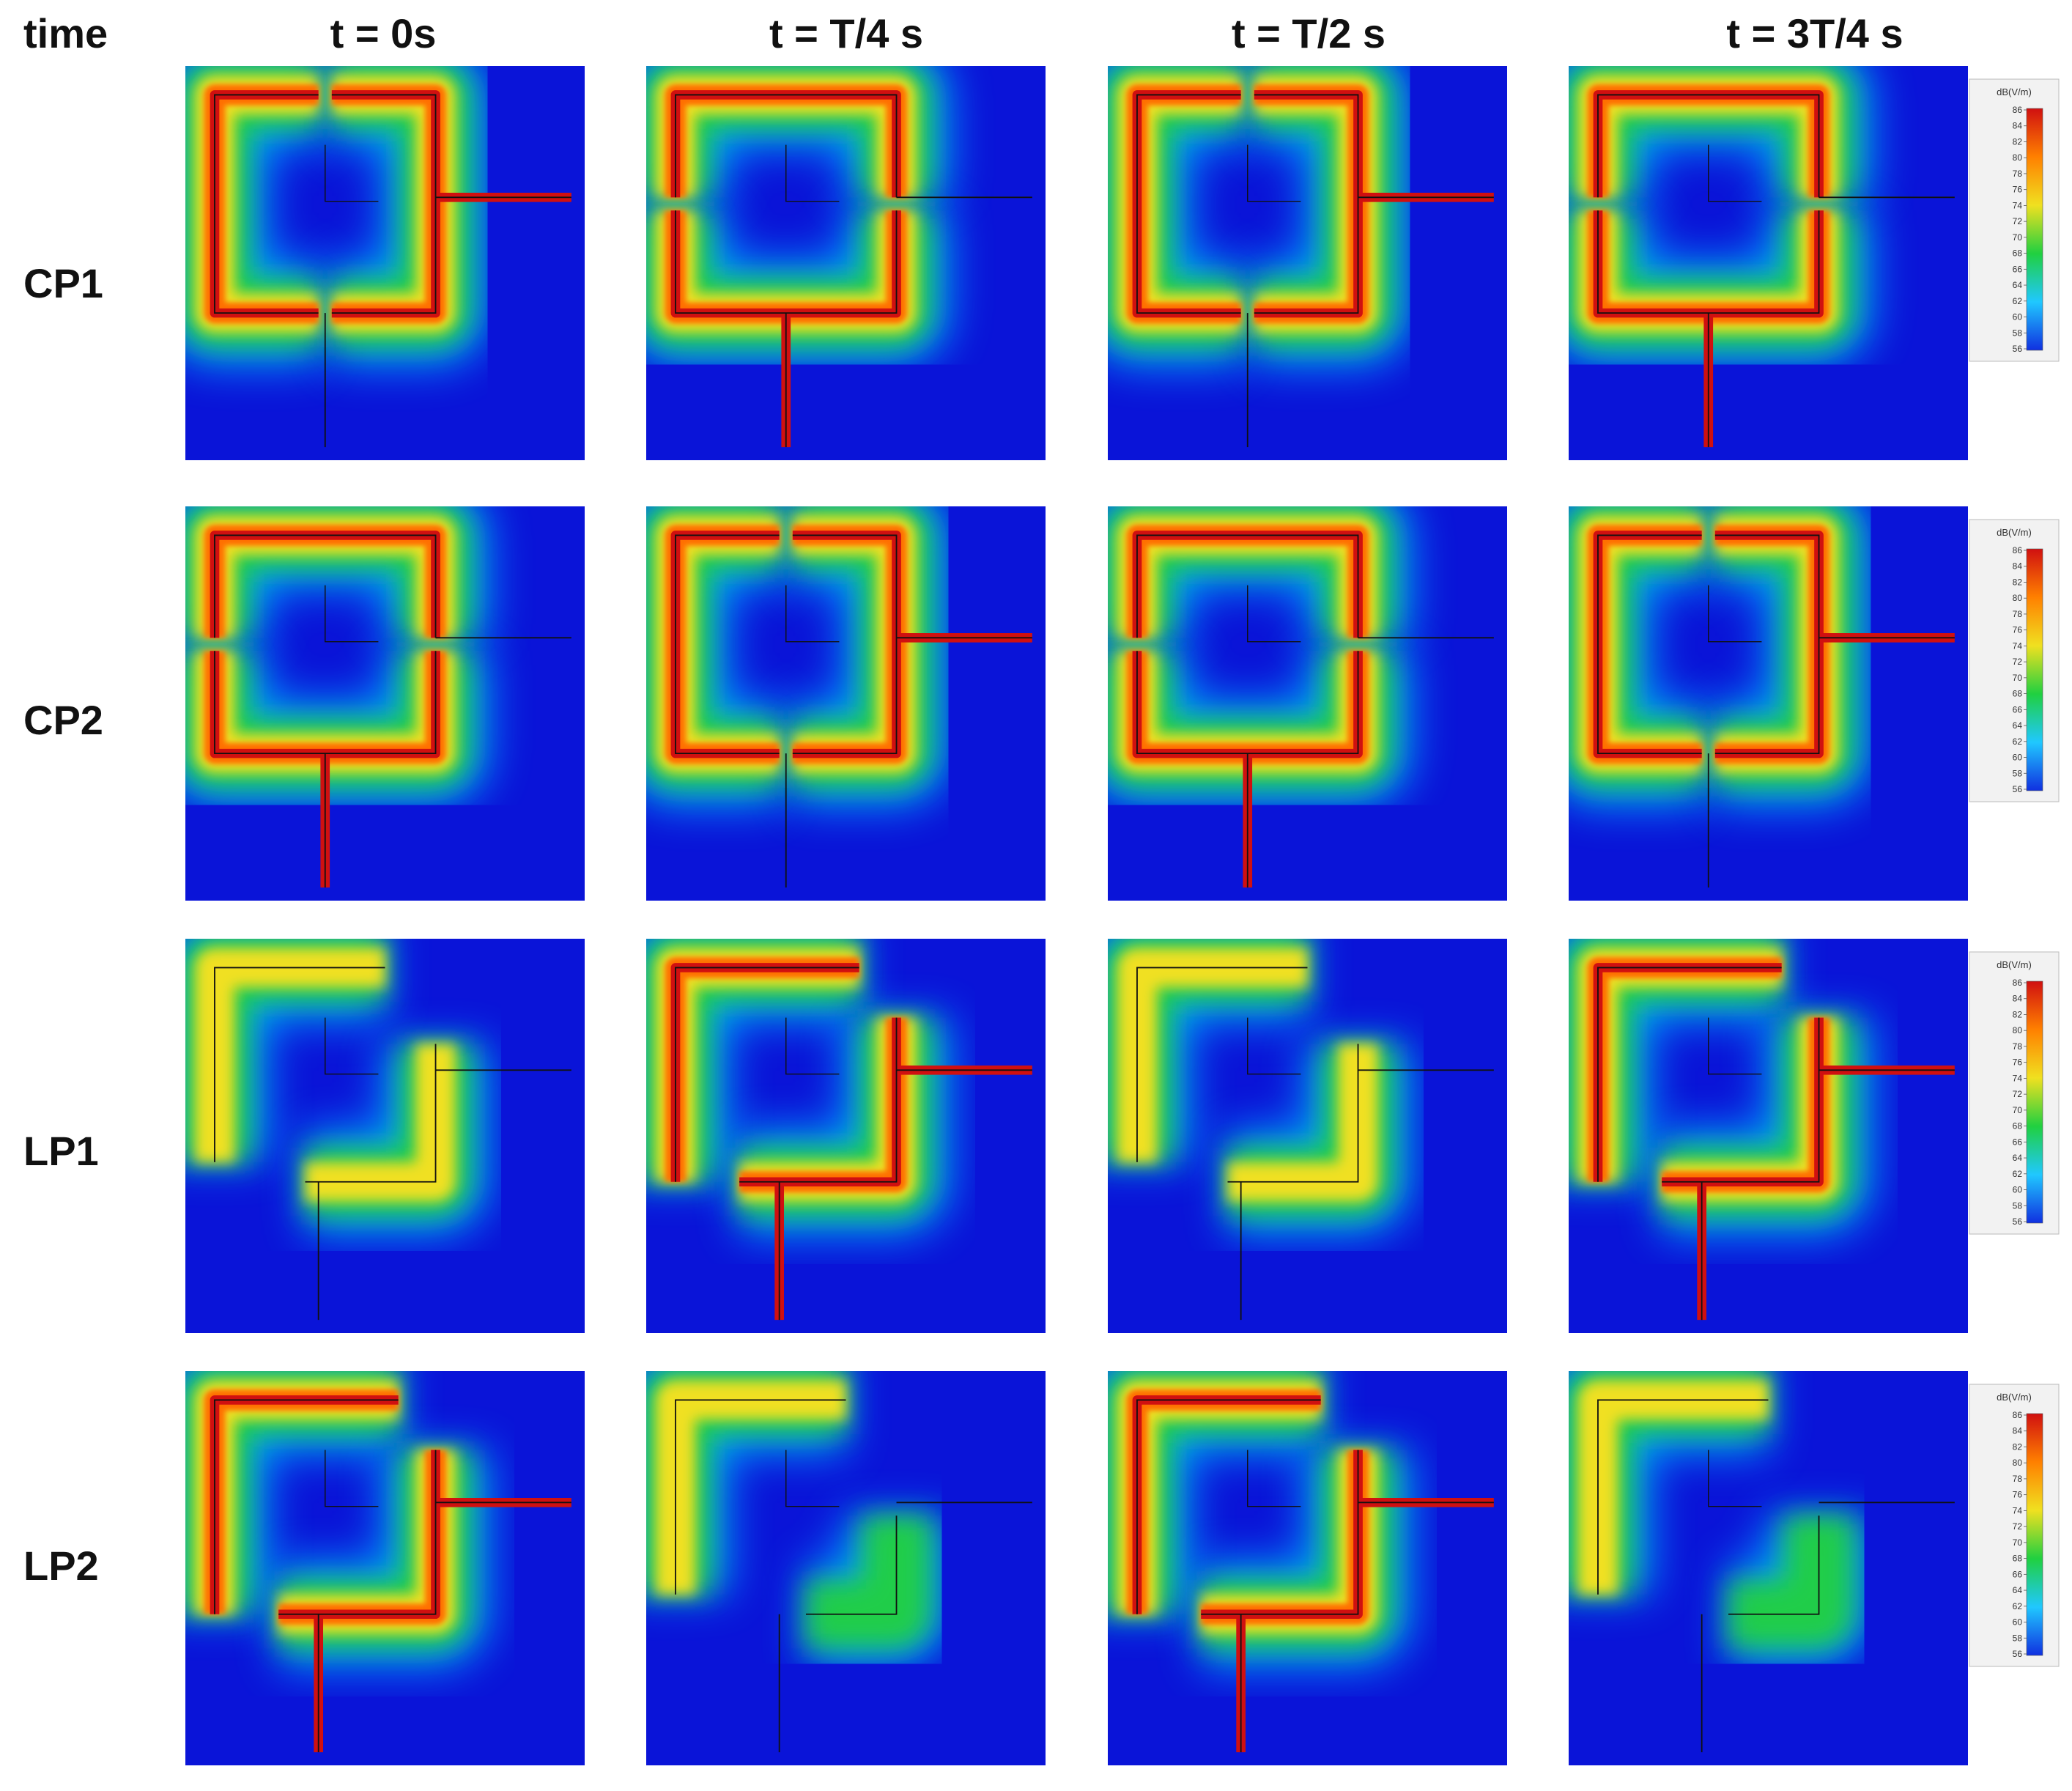  Describe the element at coordinates (1815, 33) in the screenshot. I see `column-header: t = 3T/4 s` at that location.